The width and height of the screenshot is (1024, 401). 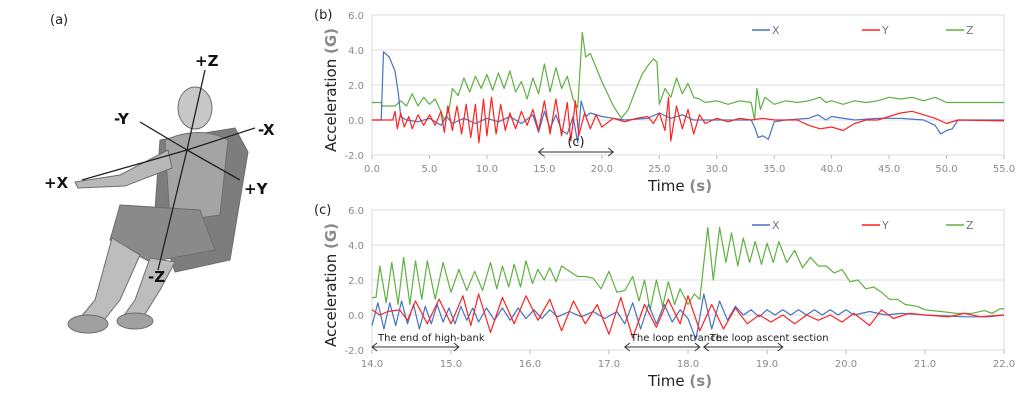 I want to click on x-tick-label: 5.0, so click(x=430, y=169).